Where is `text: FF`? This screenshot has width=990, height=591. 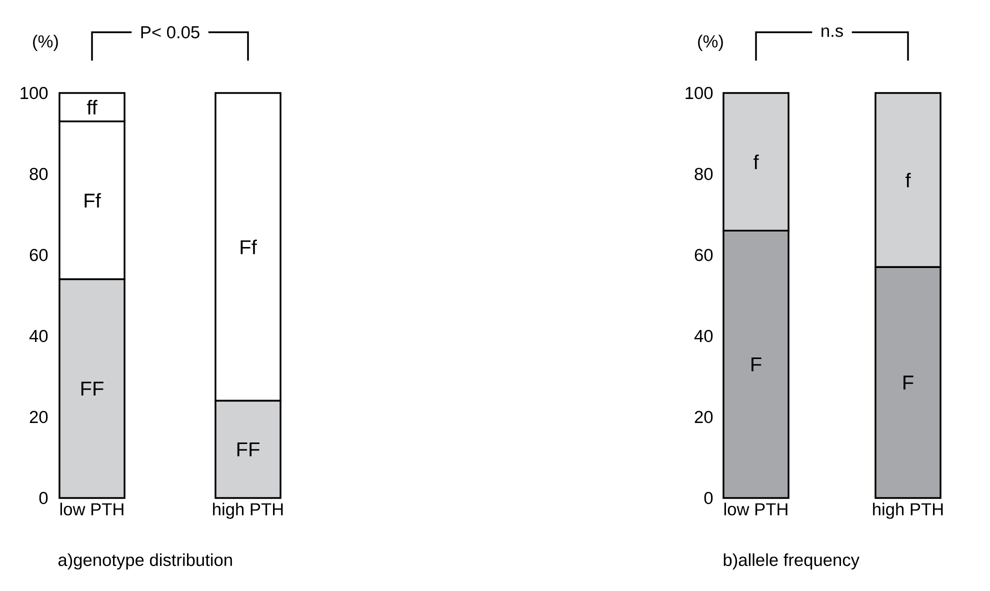
text: FF is located at coordinates (92, 389).